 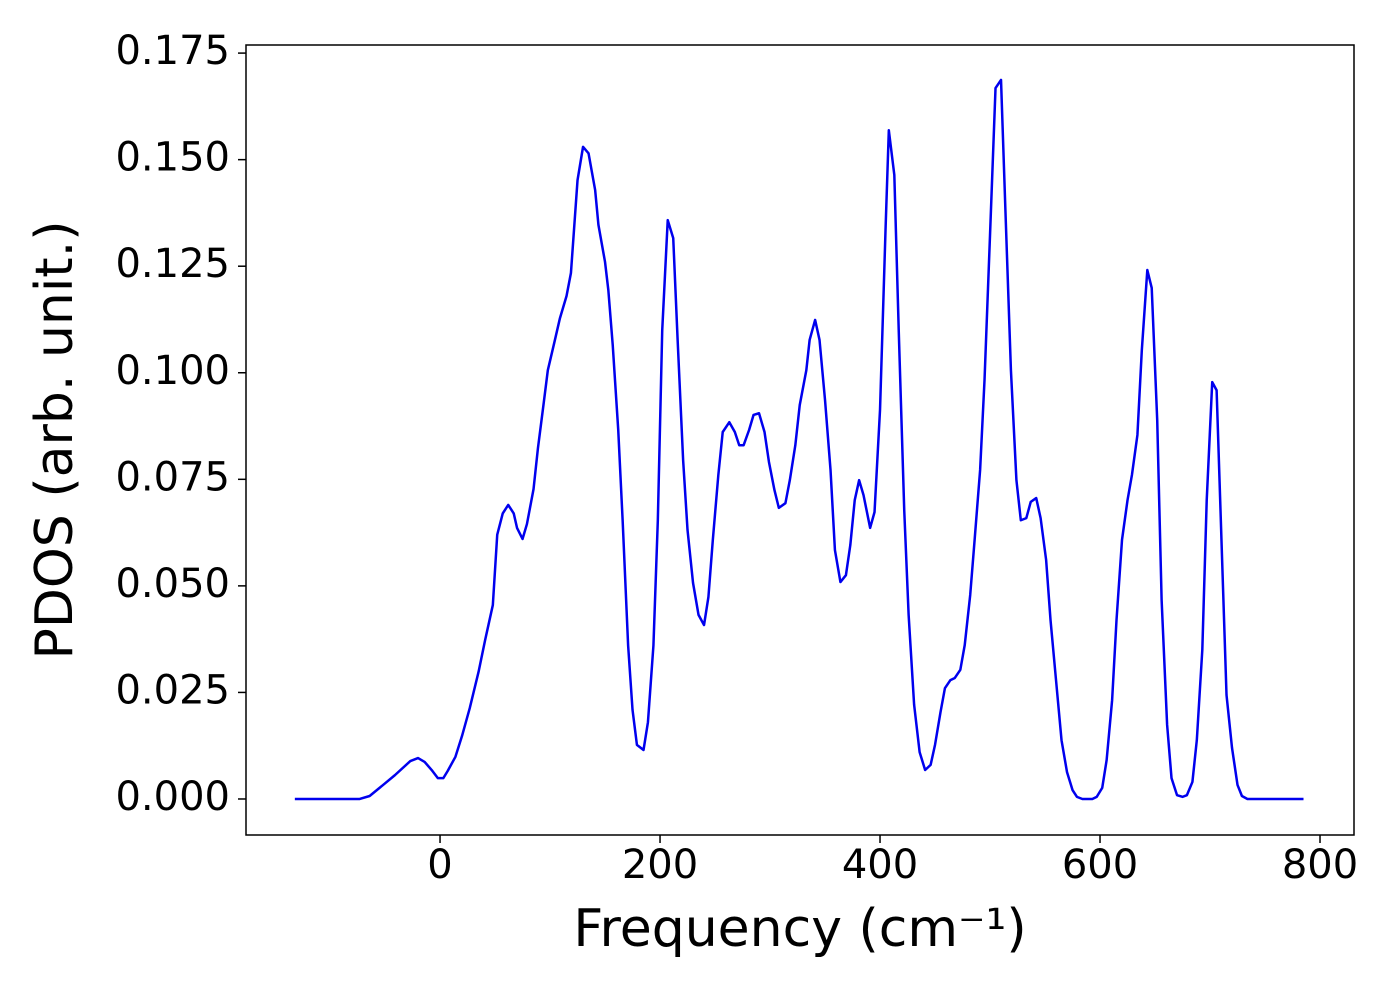 I want to click on x-tick-label: 600, so click(x=1100, y=865).